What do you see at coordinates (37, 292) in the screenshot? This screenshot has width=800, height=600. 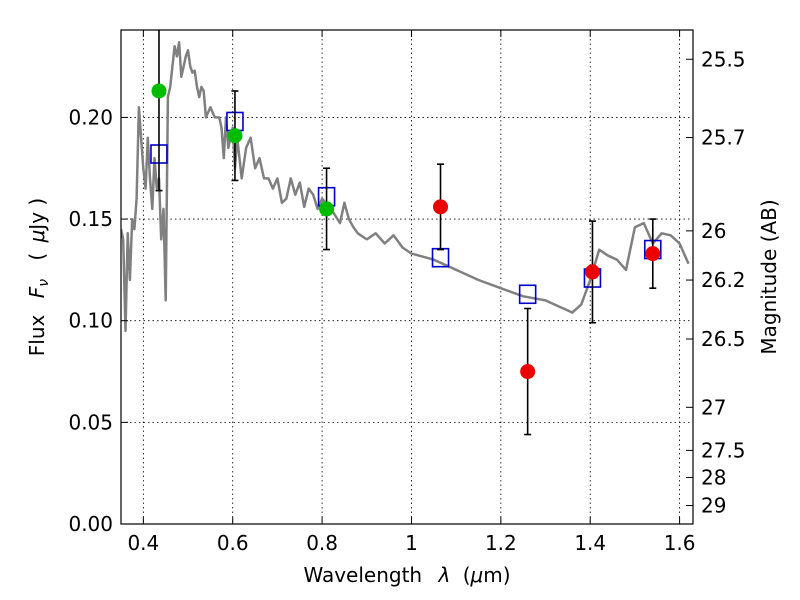 I see `y-axis-title-symbol: F` at bounding box center [37, 292].